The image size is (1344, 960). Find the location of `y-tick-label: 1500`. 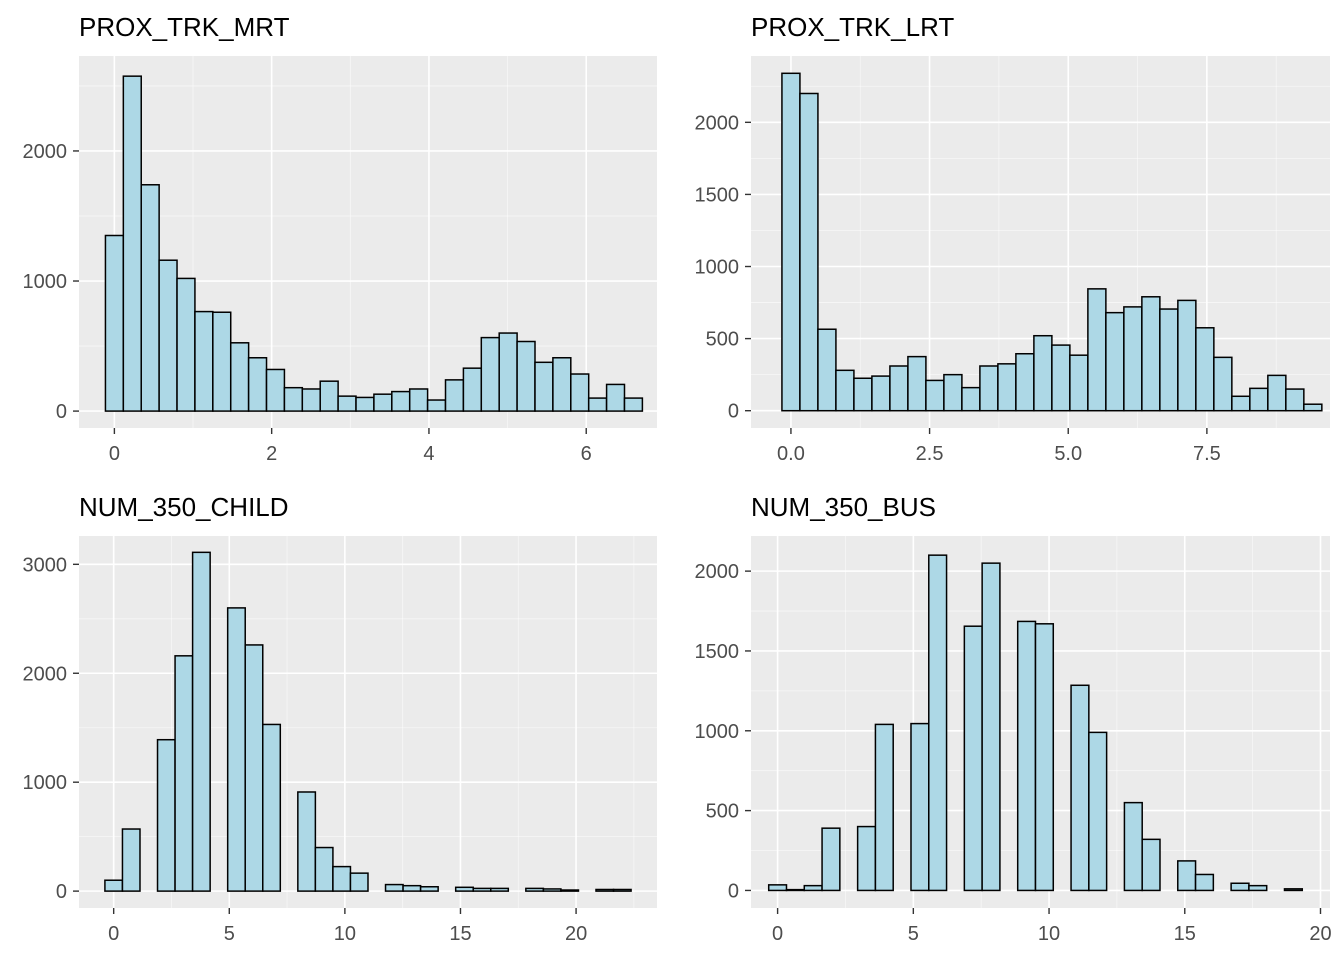

y-tick-label: 1500 is located at coordinates (717, 195).